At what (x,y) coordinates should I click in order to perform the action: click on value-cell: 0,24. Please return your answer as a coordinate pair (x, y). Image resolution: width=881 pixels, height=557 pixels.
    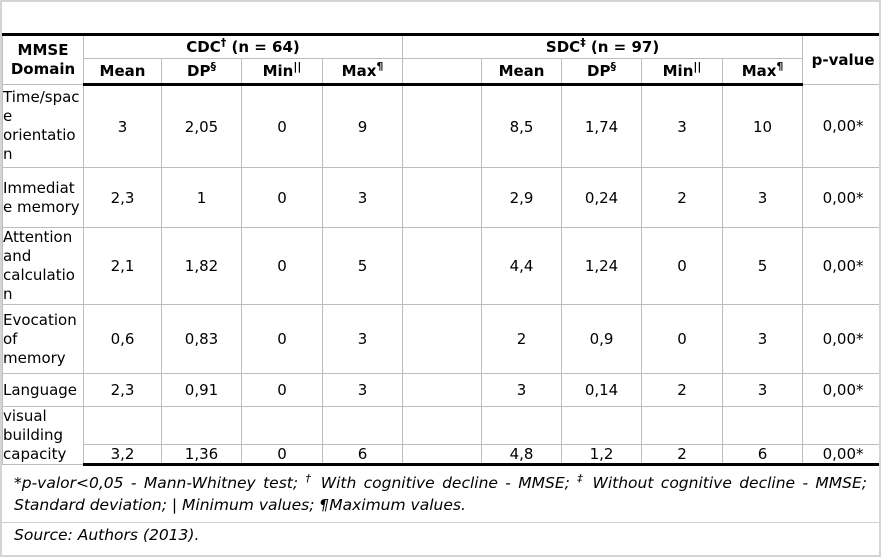
    Looking at the image, I should click on (602, 197).